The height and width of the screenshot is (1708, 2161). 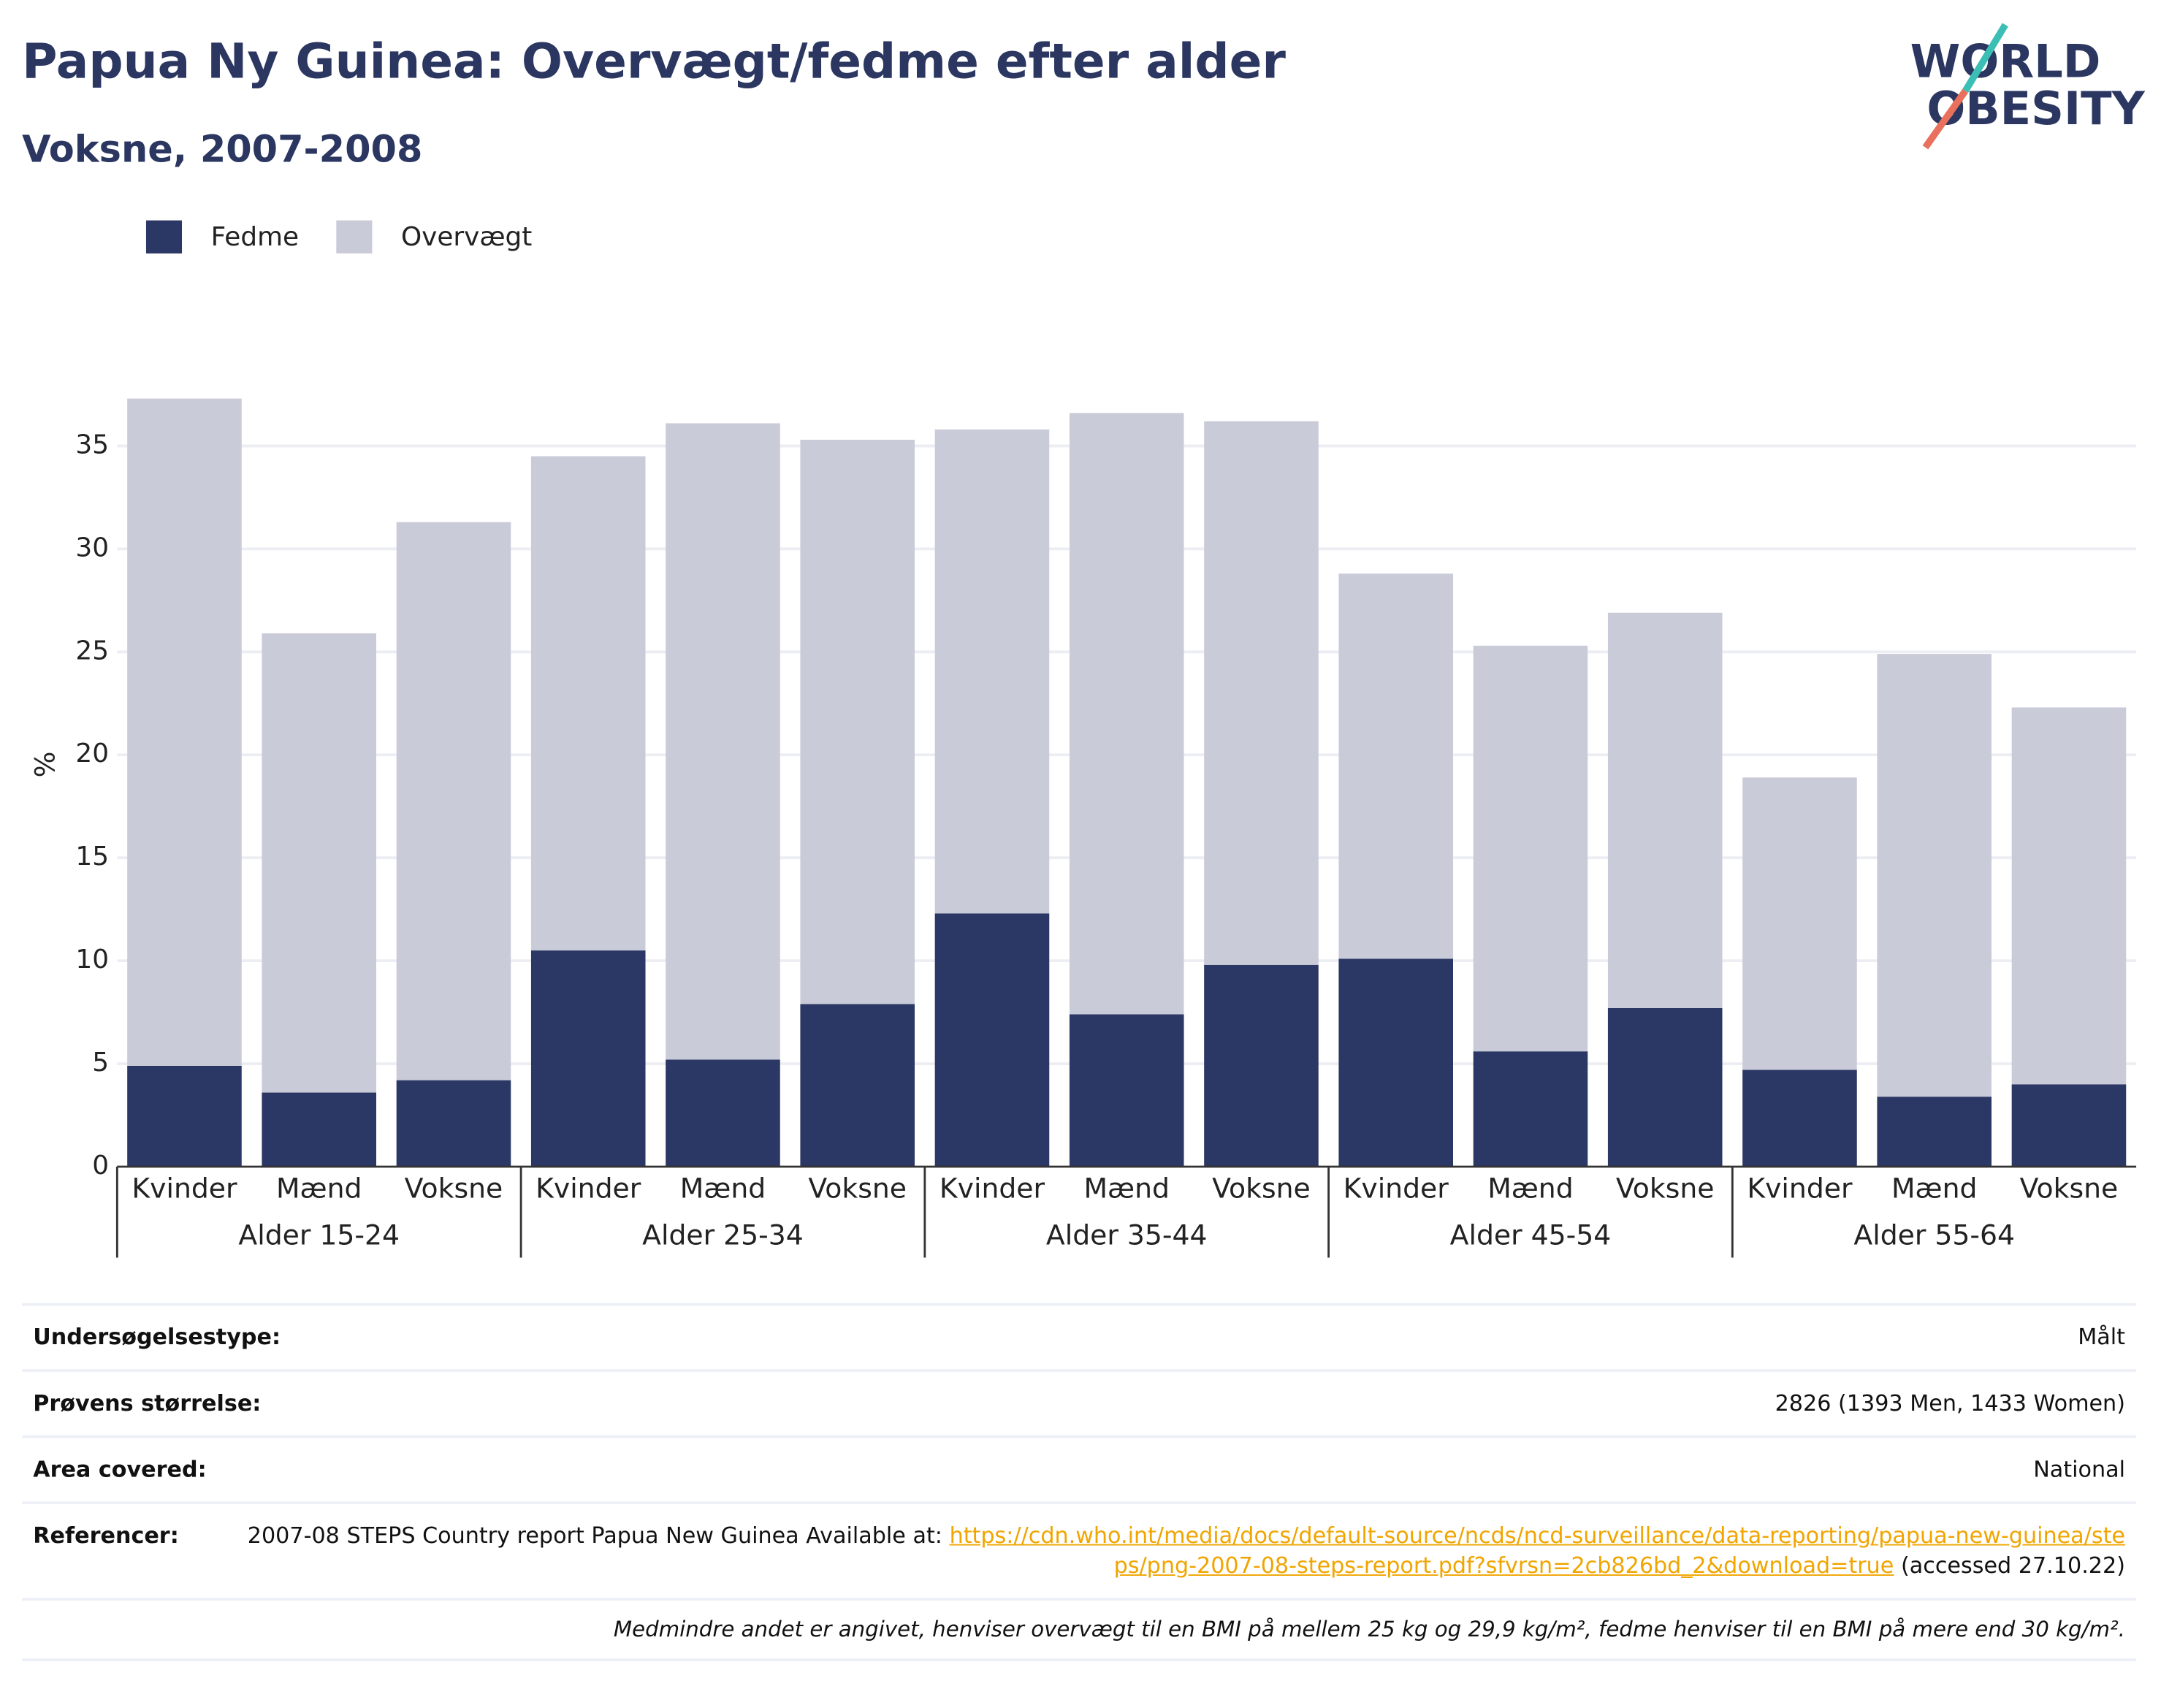 I want to click on legend-label: Overvægt, so click(x=466, y=237).